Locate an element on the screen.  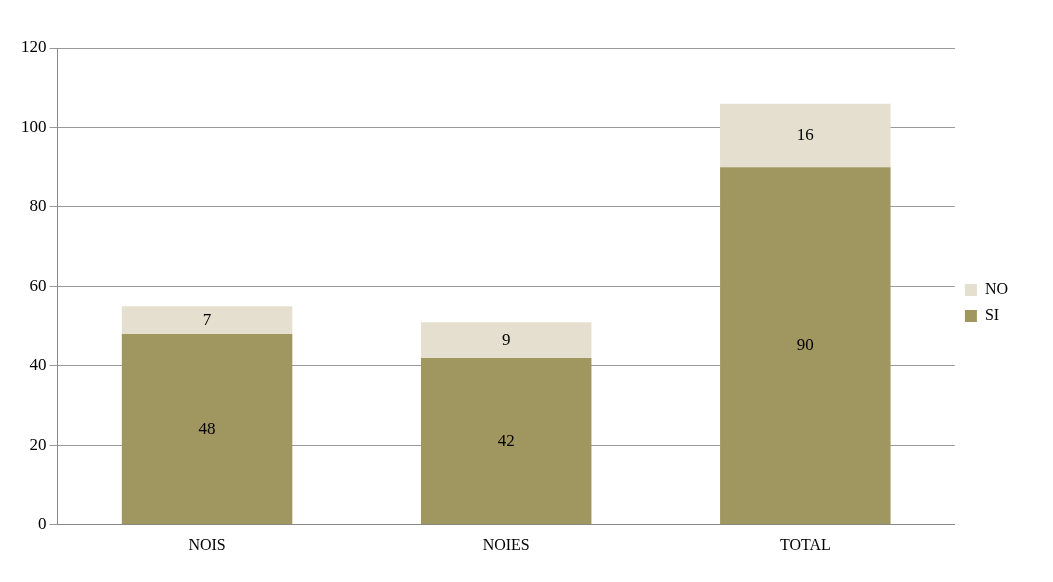
y-tick-label: 100 is located at coordinates (34, 126).